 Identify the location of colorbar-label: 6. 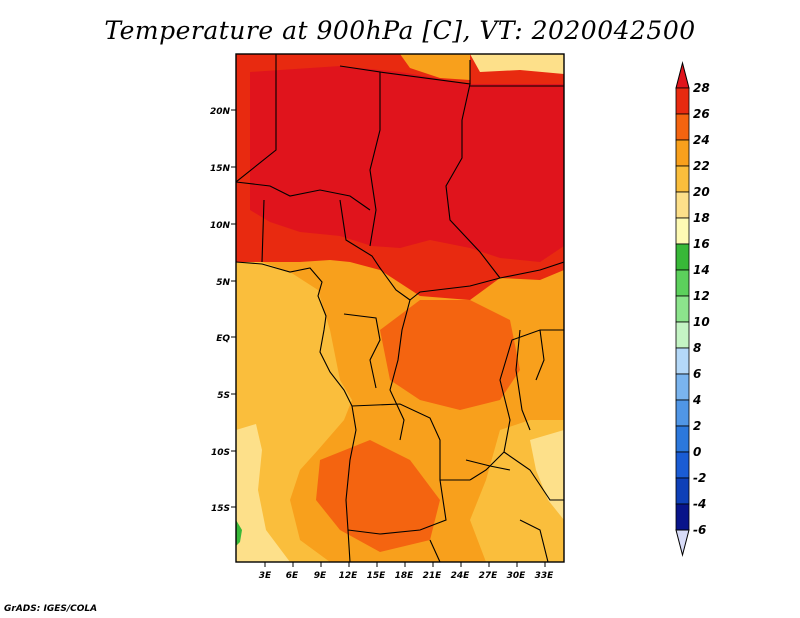
(697, 374).